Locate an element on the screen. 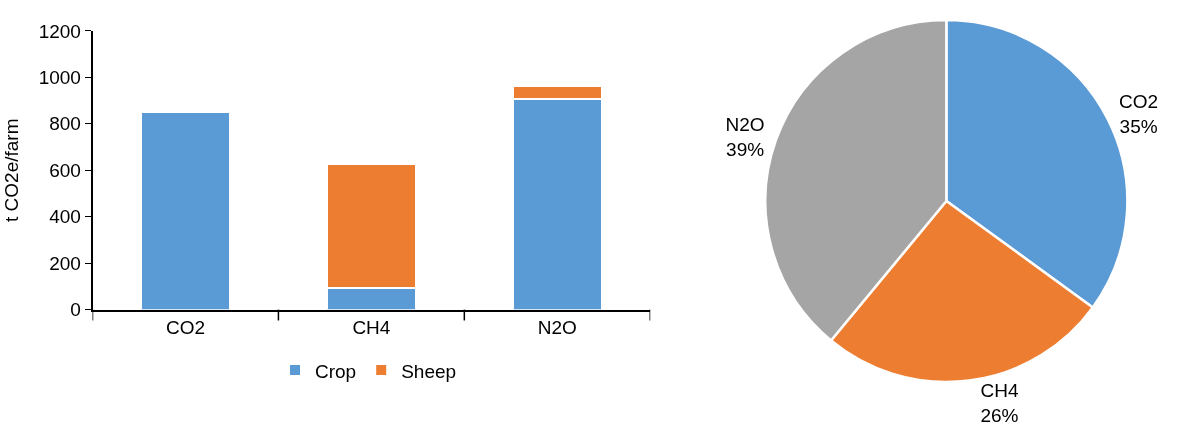 This screenshot has width=1197, height=431. y-tick-label: 800 is located at coordinates (65, 124).